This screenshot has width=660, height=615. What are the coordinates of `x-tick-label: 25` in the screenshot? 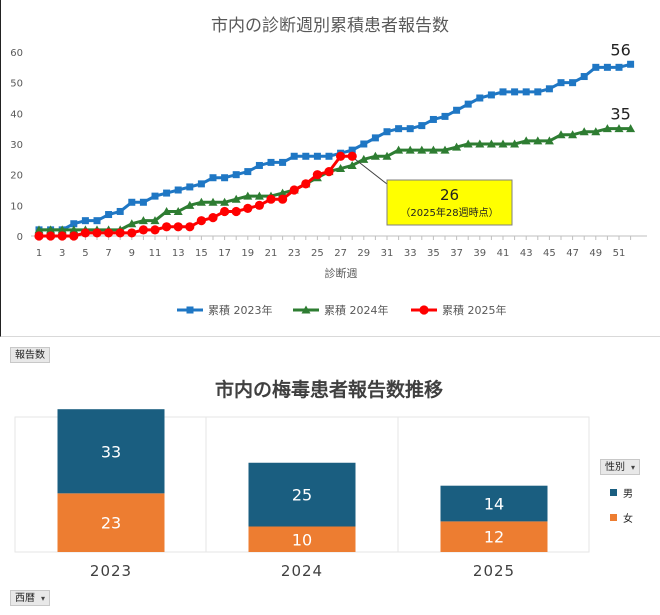 It's located at (317, 253).